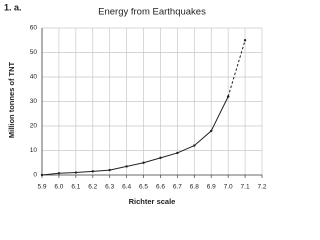 This screenshot has height=240, width=320. Describe the element at coordinates (34, 101) in the screenshot. I see `y-tick-label: 30` at that location.